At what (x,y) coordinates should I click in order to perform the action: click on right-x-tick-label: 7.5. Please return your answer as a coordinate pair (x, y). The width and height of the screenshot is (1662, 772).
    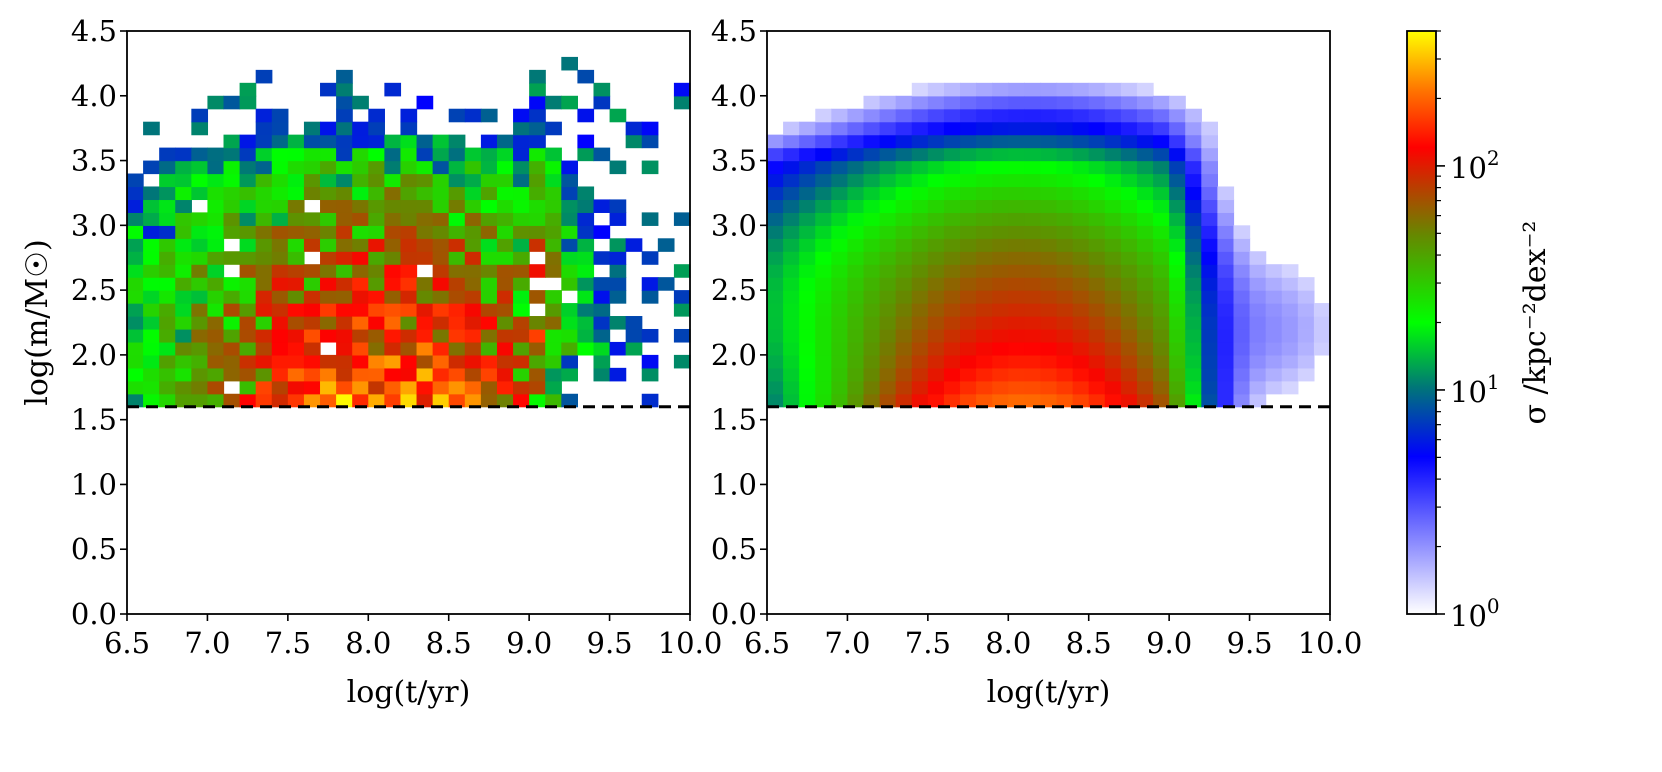
    Looking at the image, I should click on (928, 643).